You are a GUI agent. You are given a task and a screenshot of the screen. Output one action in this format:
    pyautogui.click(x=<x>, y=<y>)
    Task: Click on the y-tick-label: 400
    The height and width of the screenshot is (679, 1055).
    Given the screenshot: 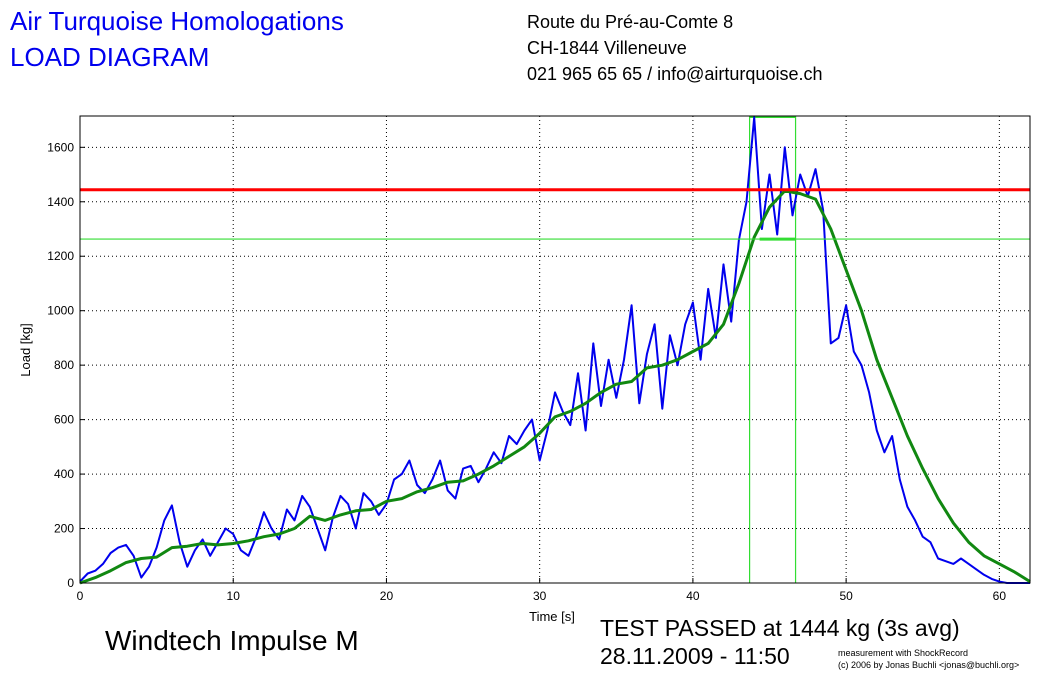 What is the action you would take?
    pyautogui.click(x=64, y=474)
    